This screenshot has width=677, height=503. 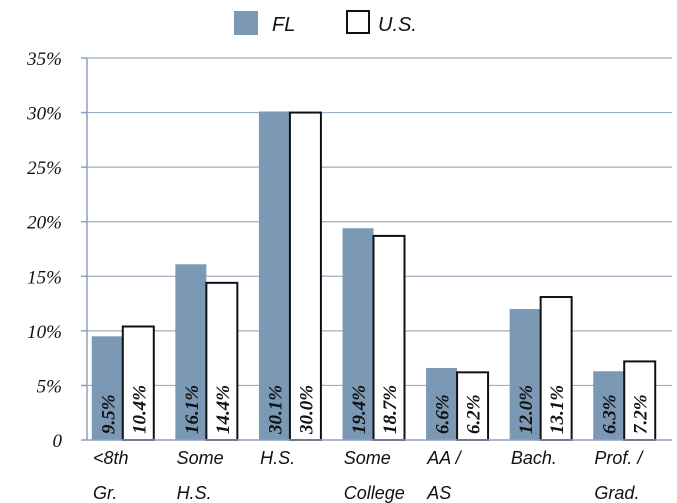 What do you see at coordinates (44, 332) in the screenshot?
I see `y-tick-label: 10%` at bounding box center [44, 332].